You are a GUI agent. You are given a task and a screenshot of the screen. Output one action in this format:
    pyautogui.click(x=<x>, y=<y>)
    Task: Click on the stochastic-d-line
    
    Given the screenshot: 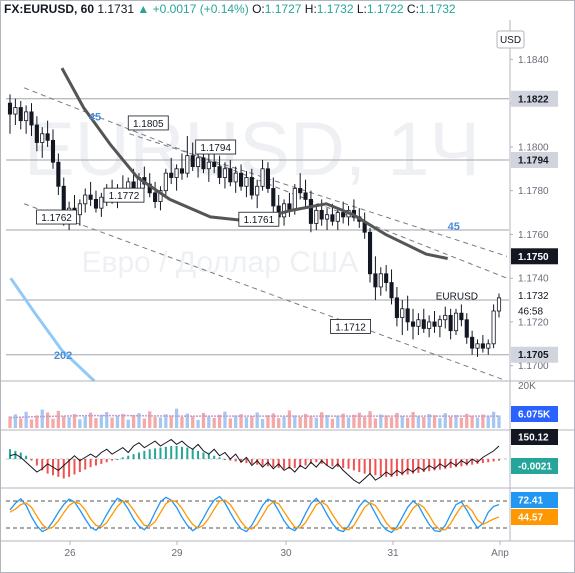 What is the action you would take?
    pyautogui.click(x=254, y=515)
    